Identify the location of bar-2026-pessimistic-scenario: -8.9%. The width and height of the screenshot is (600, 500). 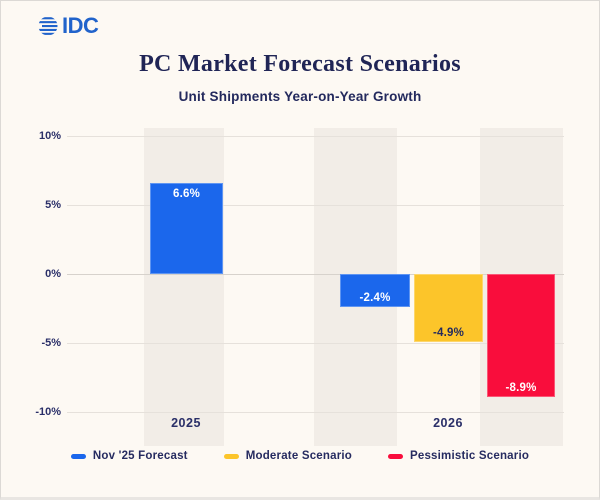
(521, 335).